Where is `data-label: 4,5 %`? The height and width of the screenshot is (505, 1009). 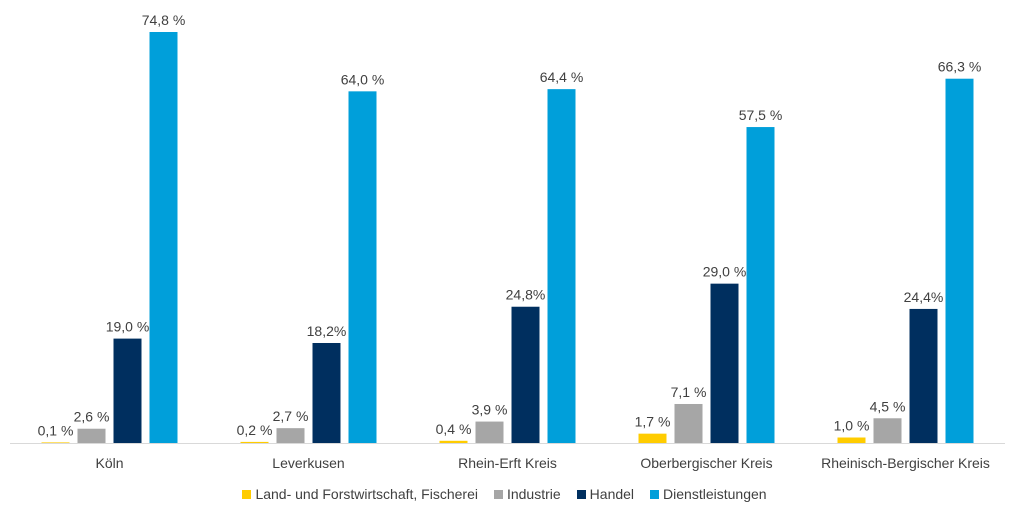
data-label: 4,5 % is located at coordinates (888, 406).